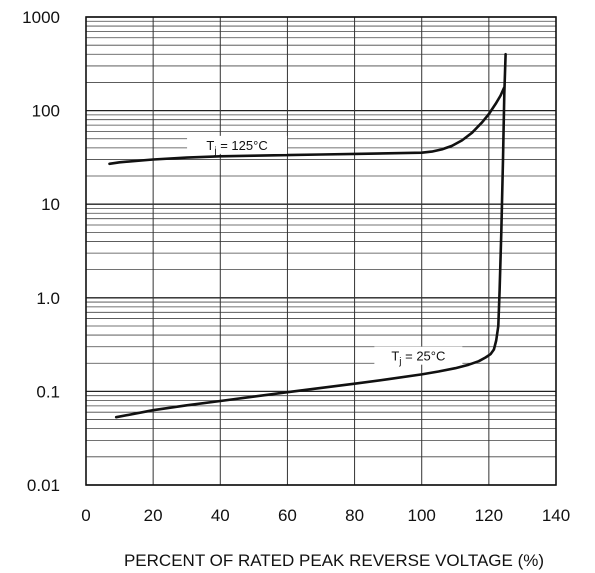 The height and width of the screenshot is (573, 595). Describe the element at coordinates (422, 515) in the screenshot. I see `x-tick-label: 100` at that location.